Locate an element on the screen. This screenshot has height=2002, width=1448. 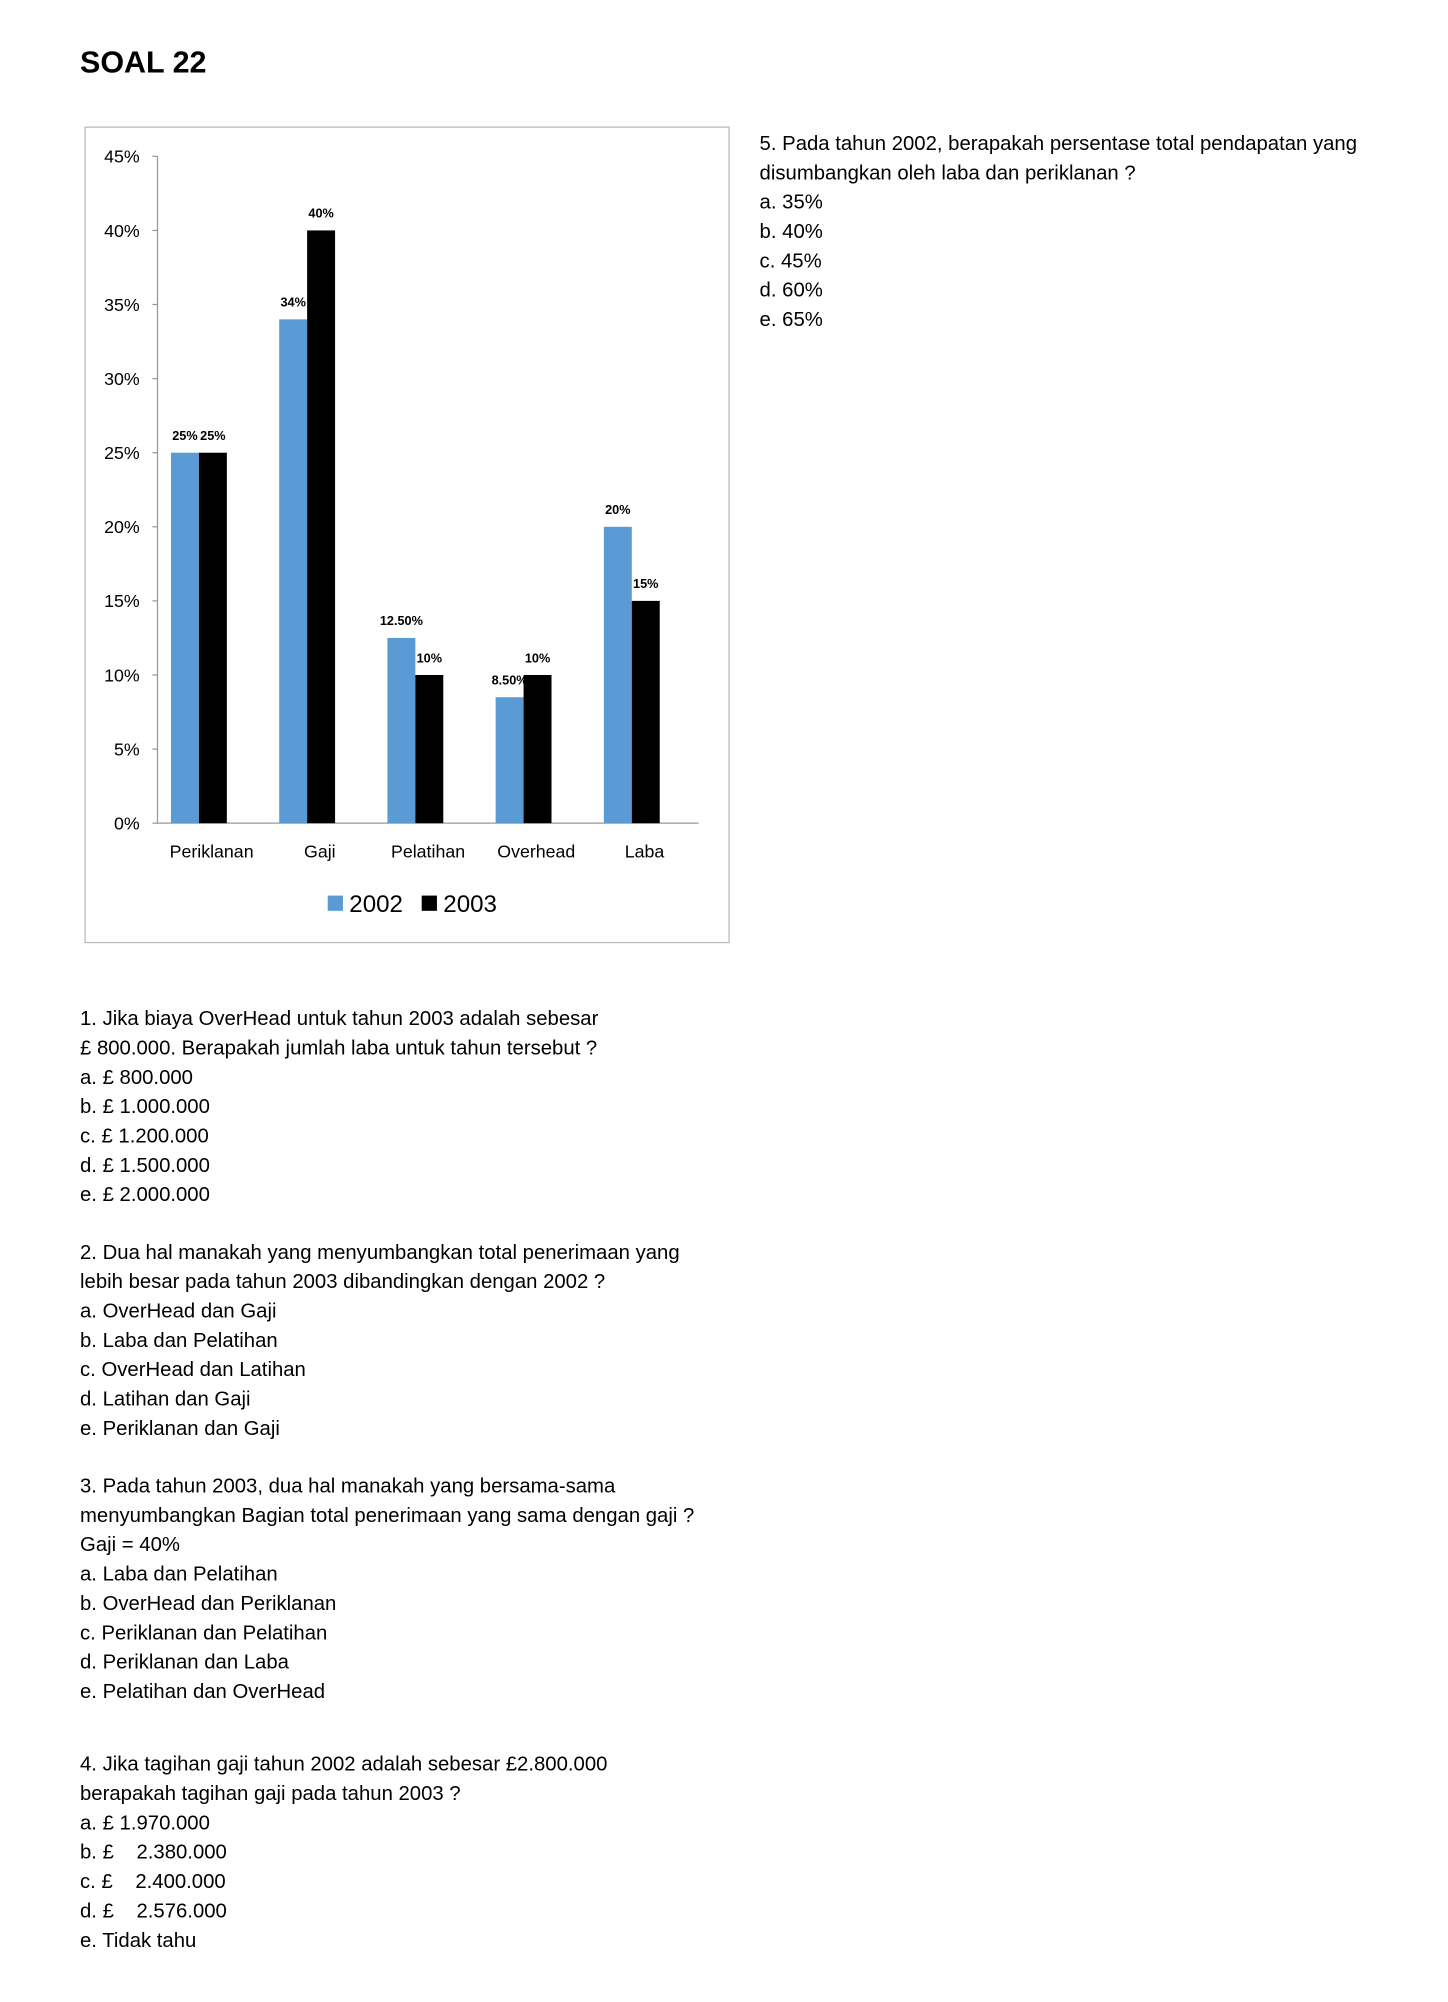
y-tick-label: 40% is located at coordinates (122, 231).